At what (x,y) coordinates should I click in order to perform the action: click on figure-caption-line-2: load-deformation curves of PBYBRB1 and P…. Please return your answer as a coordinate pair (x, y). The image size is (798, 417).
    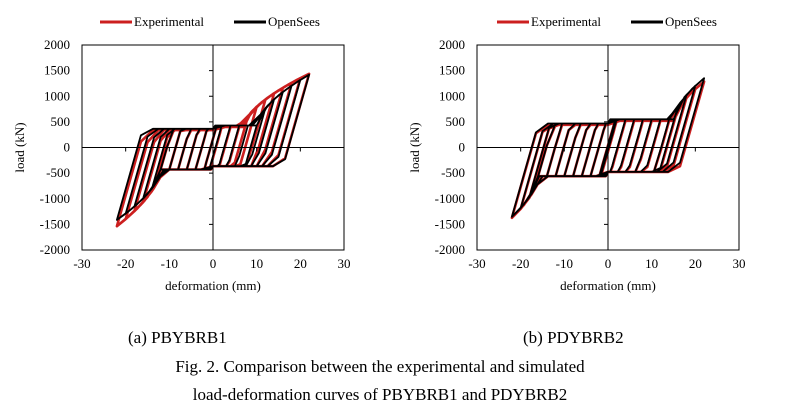
    Looking at the image, I should click on (380, 394).